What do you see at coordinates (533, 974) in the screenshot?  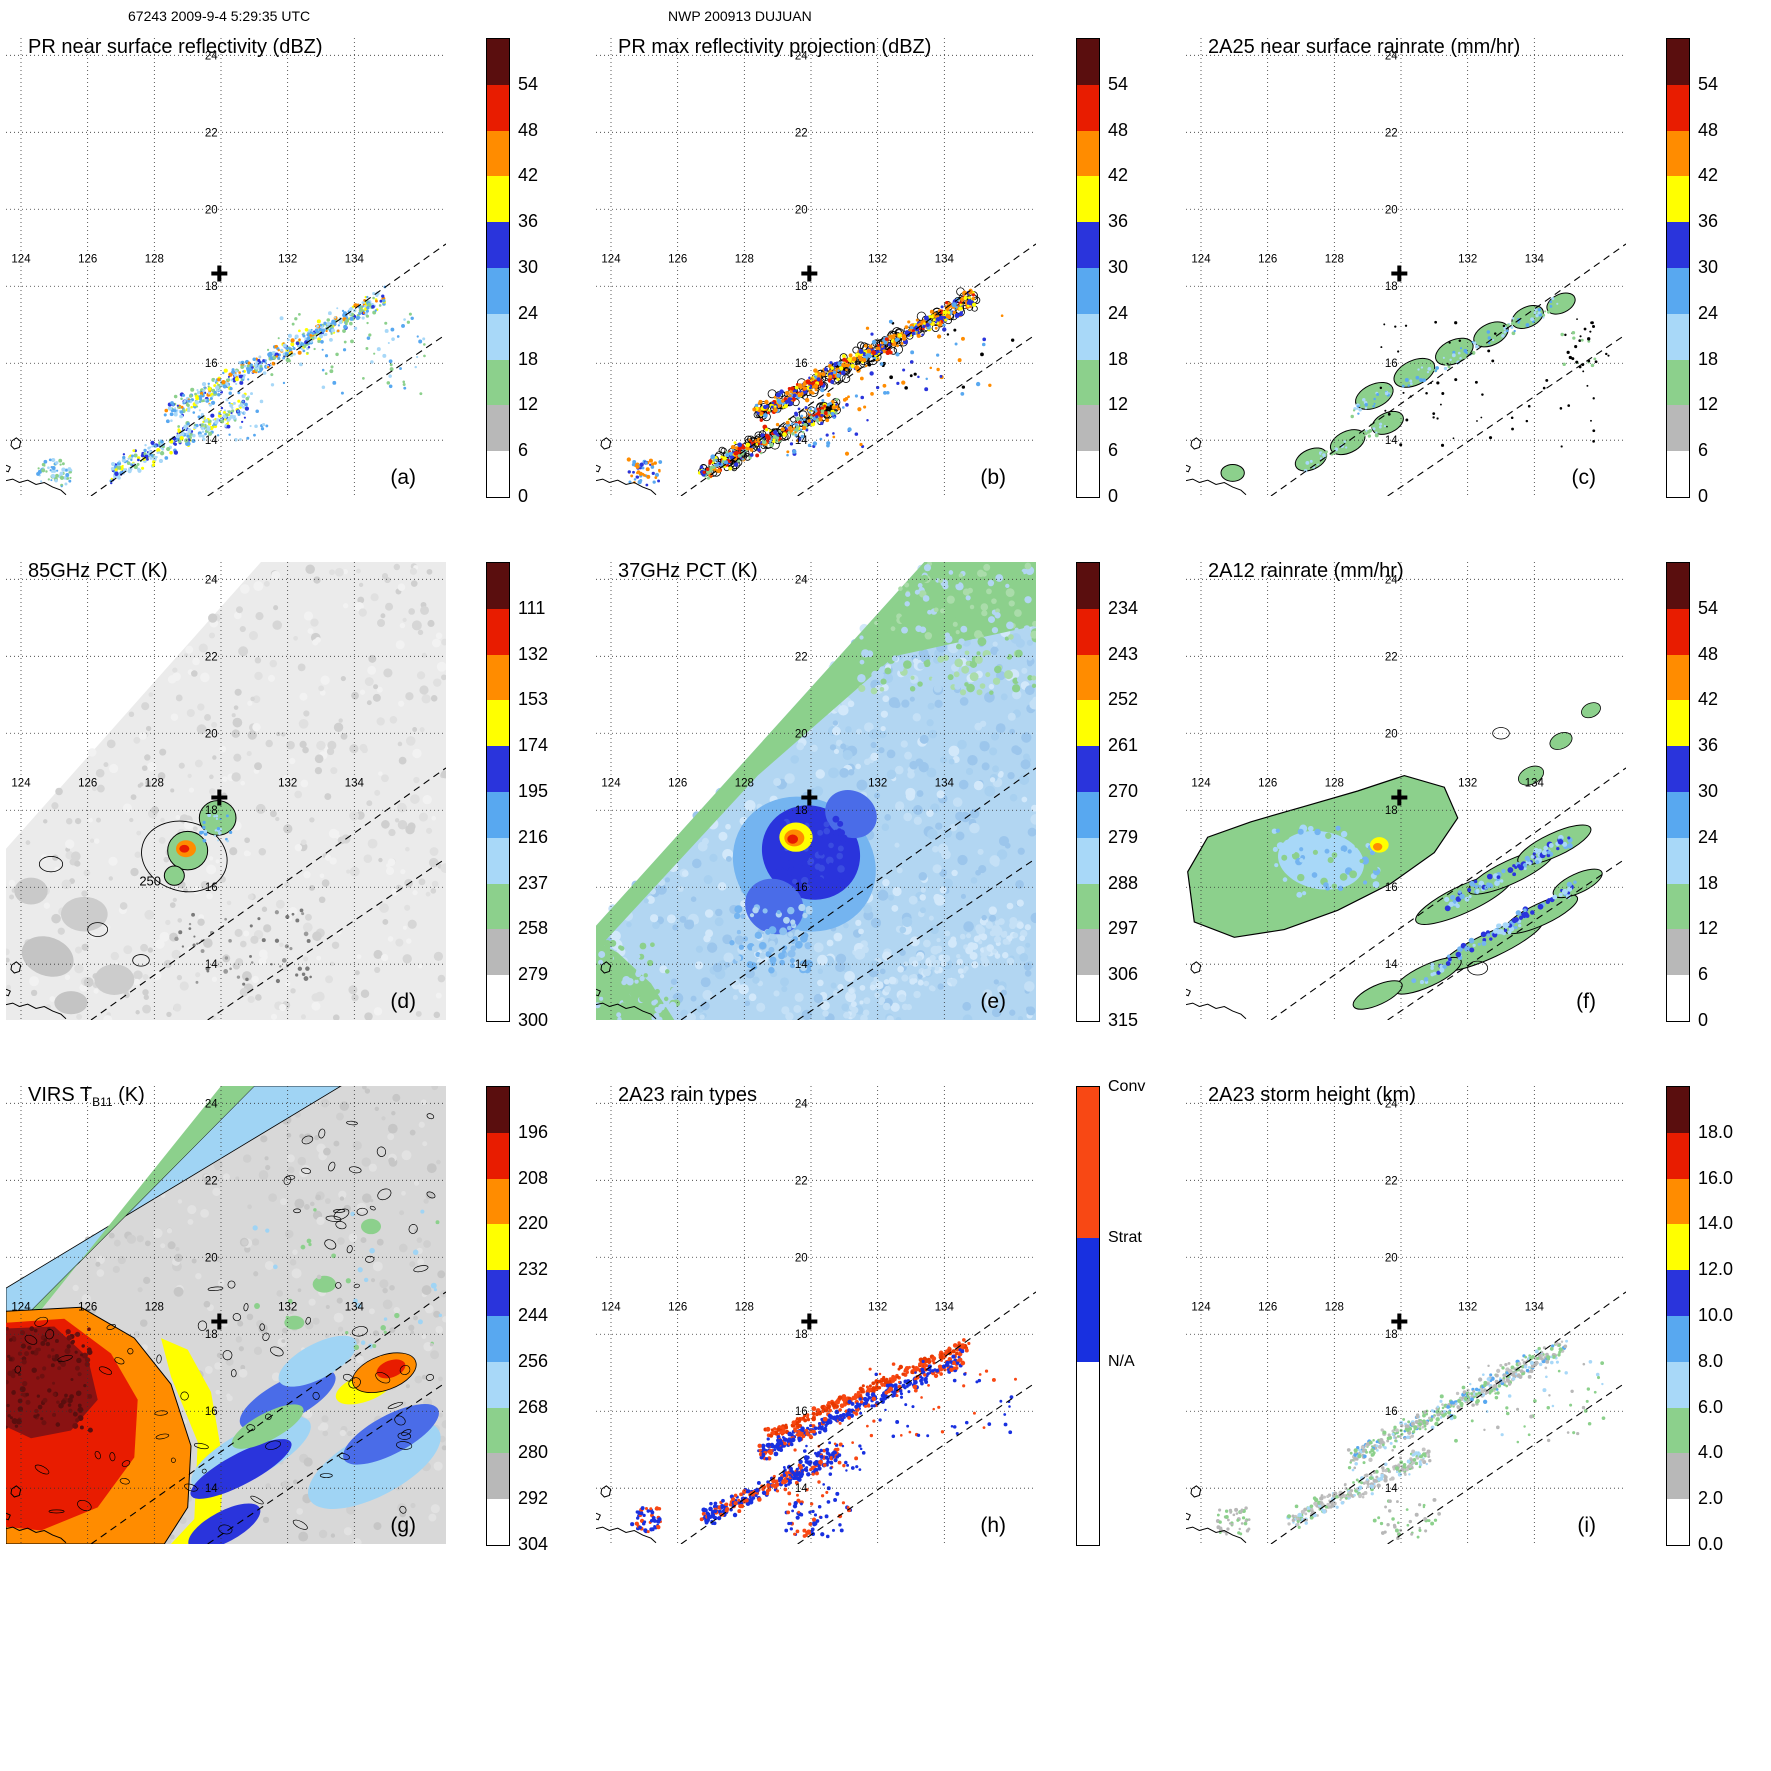 I see `colorbar-tick: 279` at bounding box center [533, 974].